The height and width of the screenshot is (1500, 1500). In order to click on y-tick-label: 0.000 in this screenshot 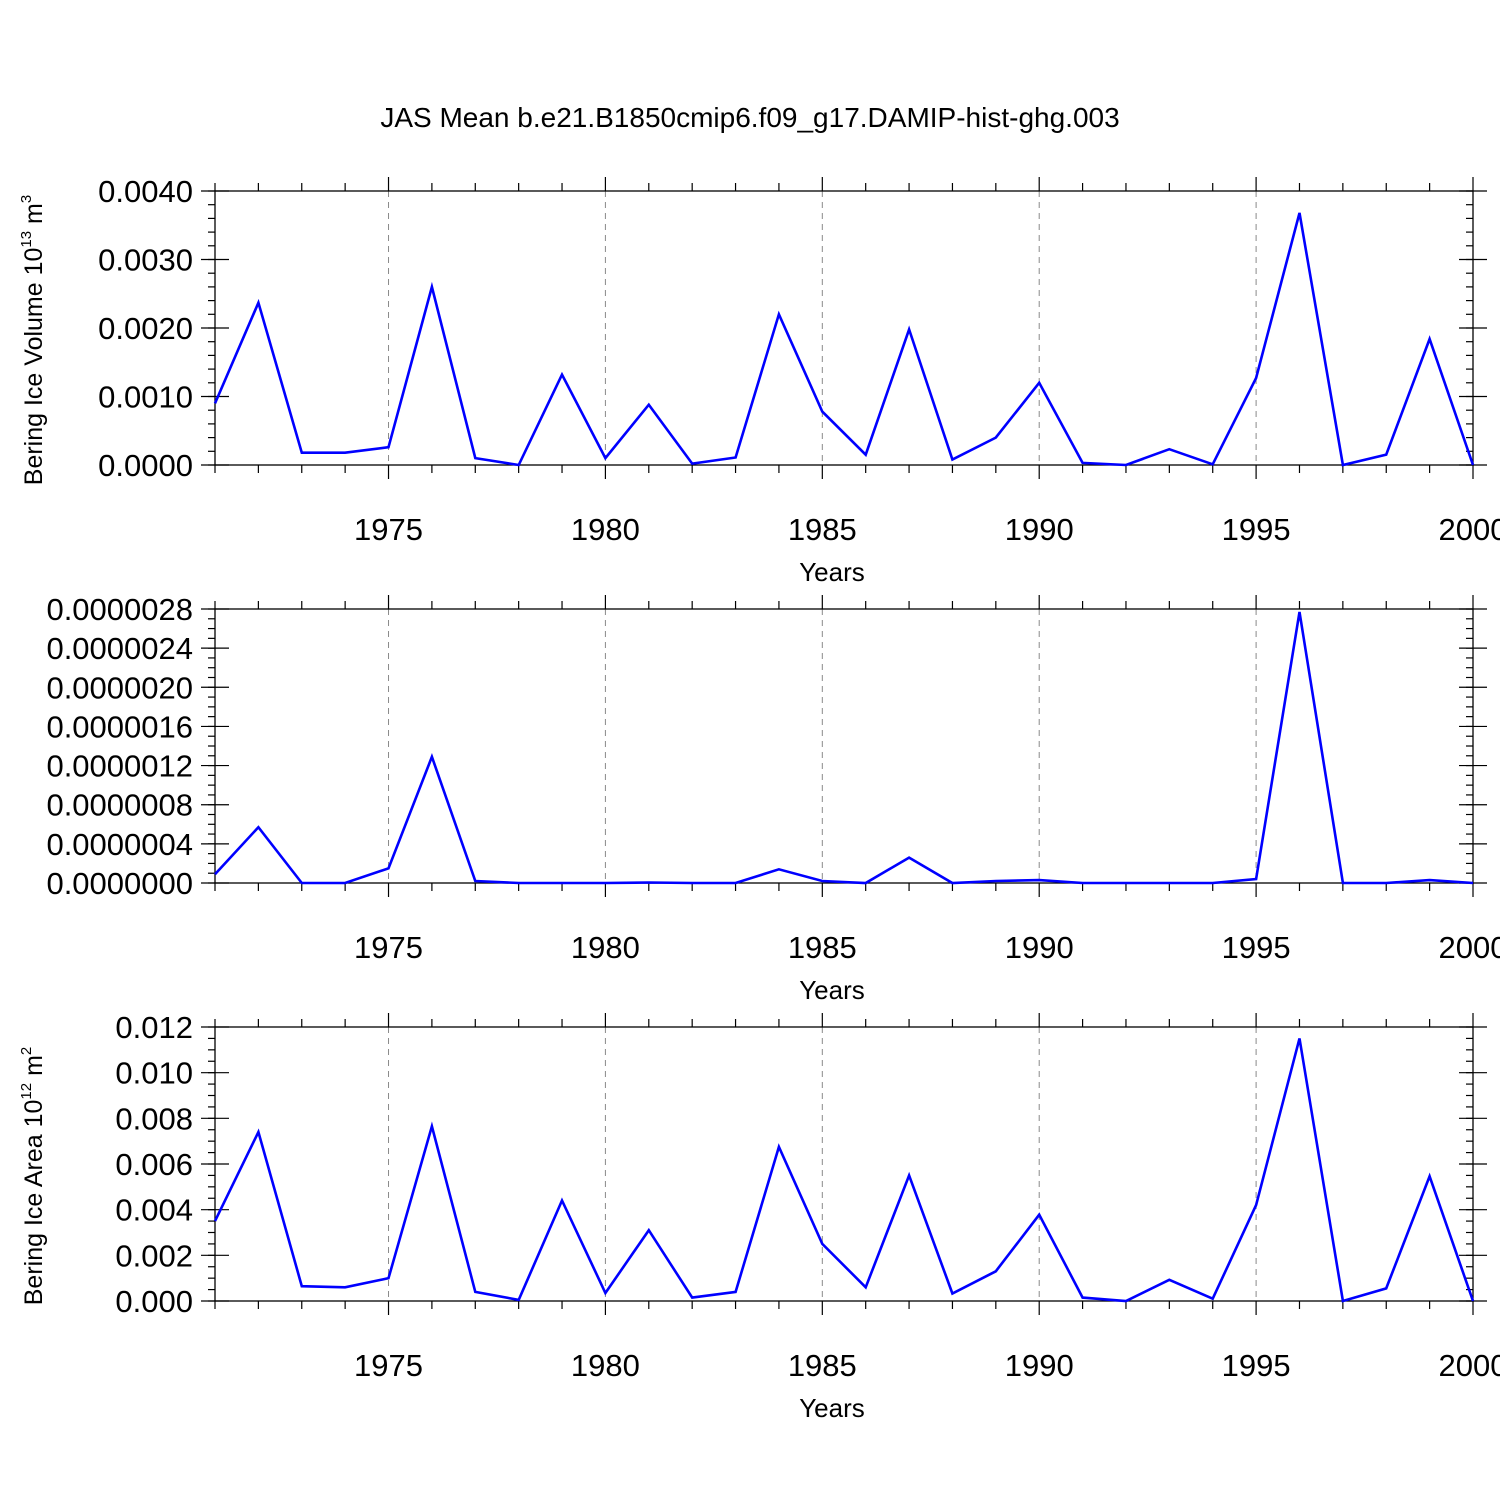, I will do `click(154, 1301)`.